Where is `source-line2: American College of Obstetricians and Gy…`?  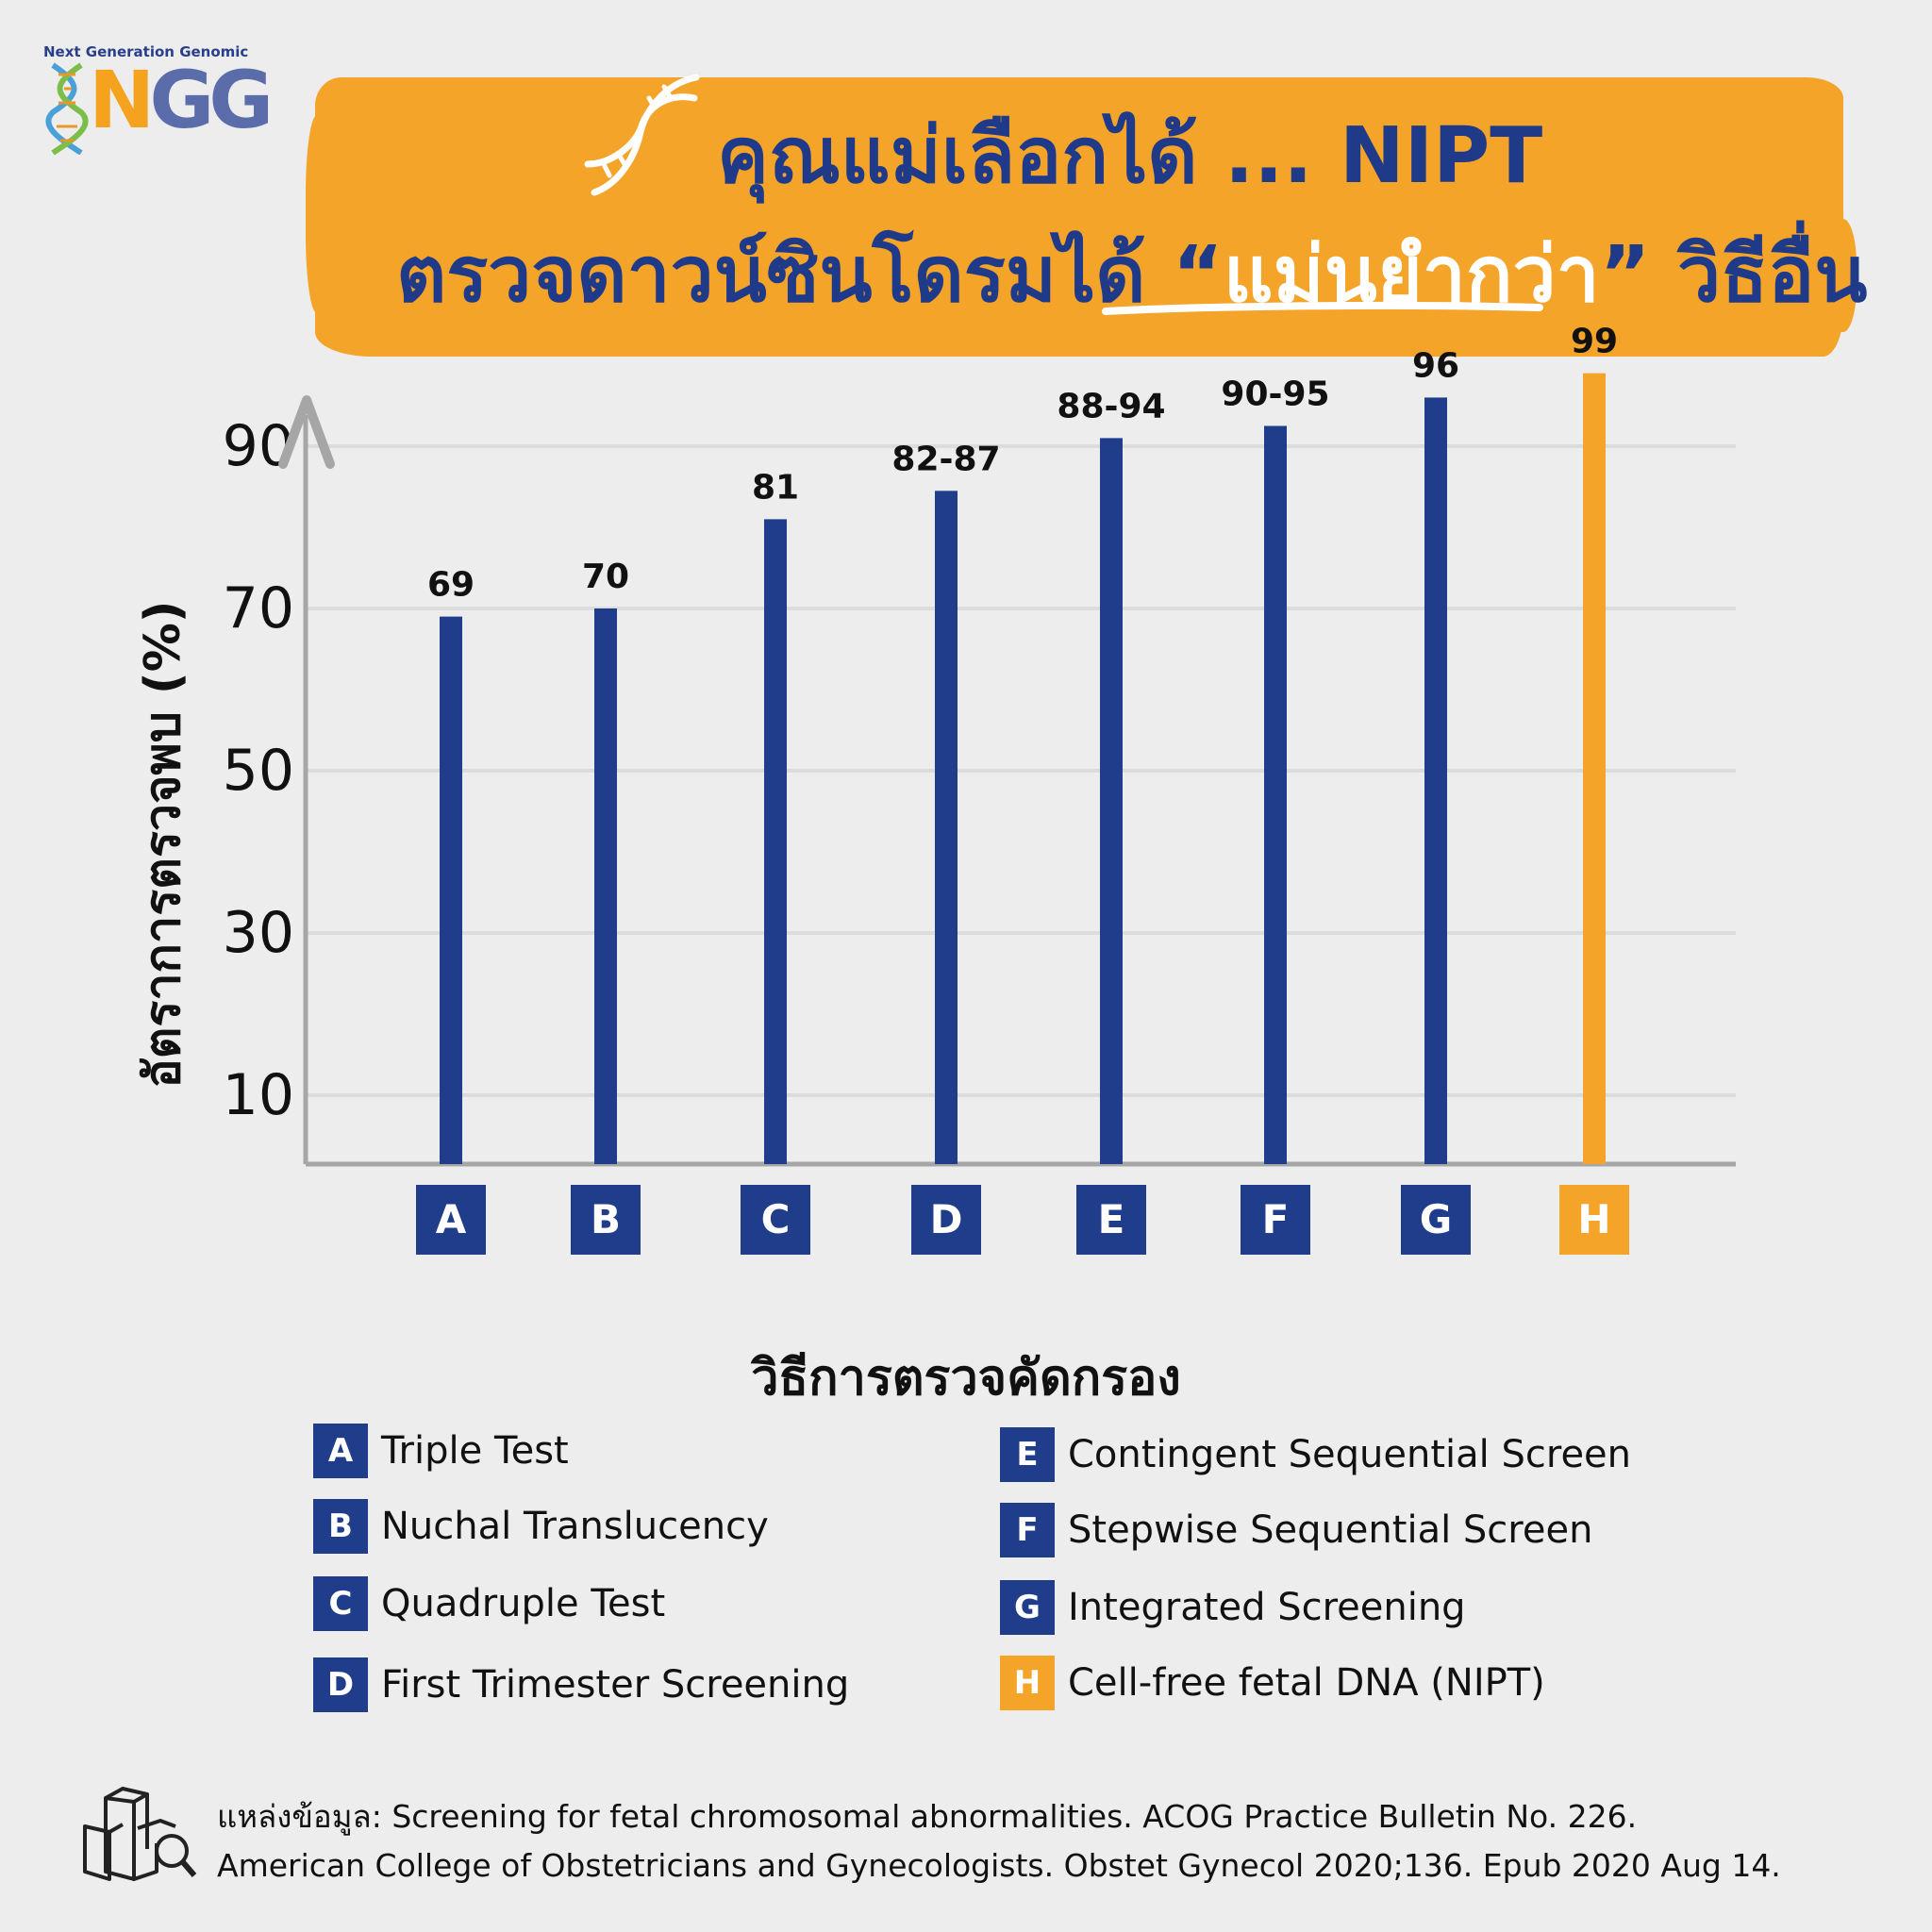 source-line2: American College of Obstetricians and Gy… is located at coordinates (999, 1866).